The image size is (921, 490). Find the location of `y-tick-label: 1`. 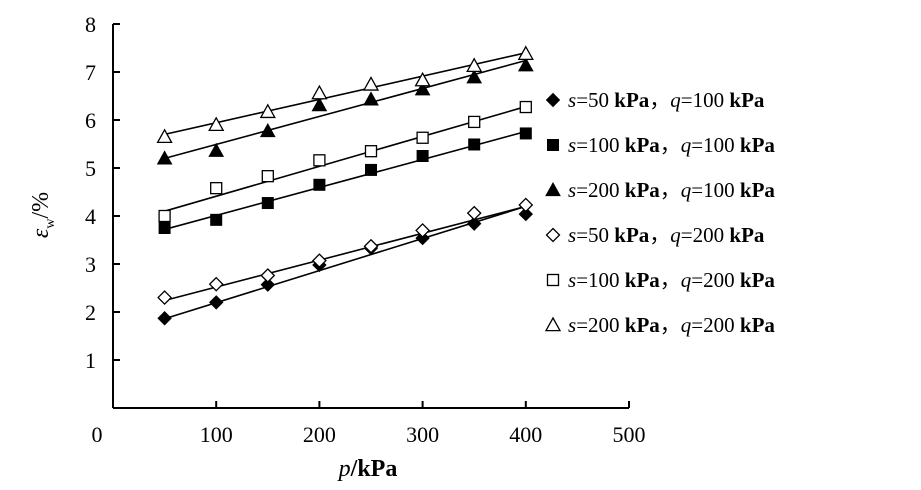

y-tick-label: 1 is located at coordinates (90, 360).